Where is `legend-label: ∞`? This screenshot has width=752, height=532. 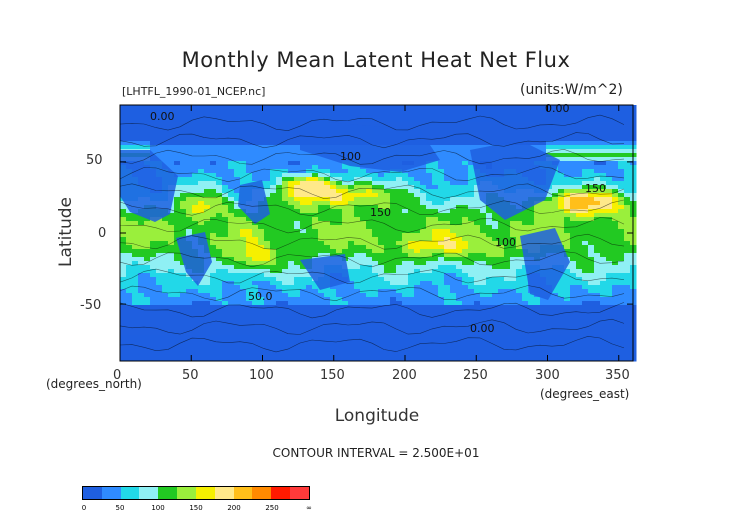
legend-label: ∞ is located at coordinates (309, 508).